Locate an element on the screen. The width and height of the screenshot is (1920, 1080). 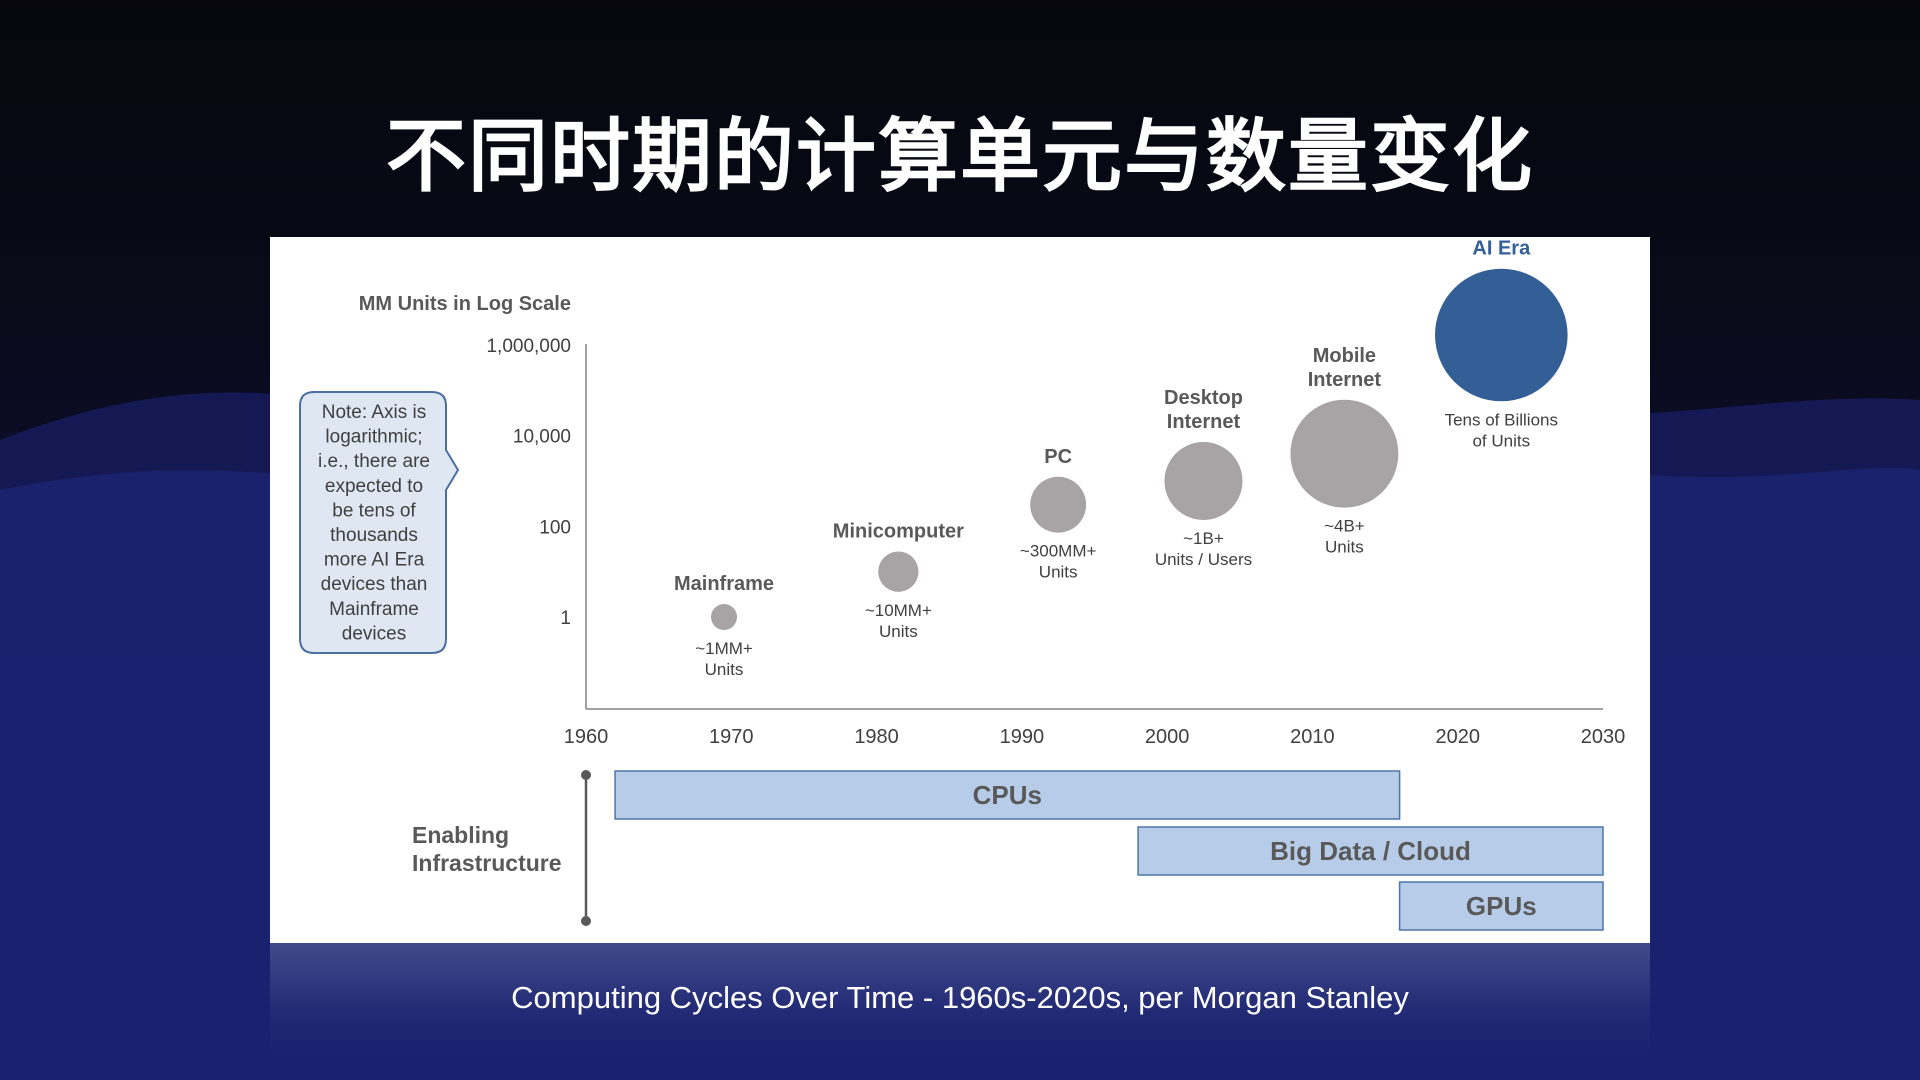
infra-bar-cpus: CPUs is located at coordinates (1007, 795).